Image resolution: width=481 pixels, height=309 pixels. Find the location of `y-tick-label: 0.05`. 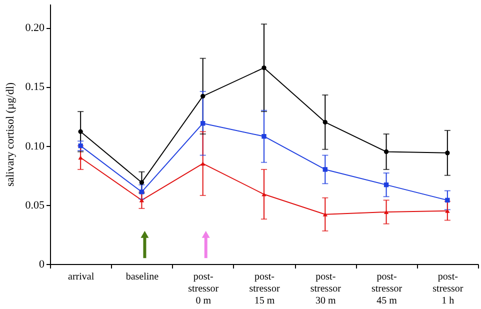

y-tick-label: 0.05 is located at coordinates (35, 205).